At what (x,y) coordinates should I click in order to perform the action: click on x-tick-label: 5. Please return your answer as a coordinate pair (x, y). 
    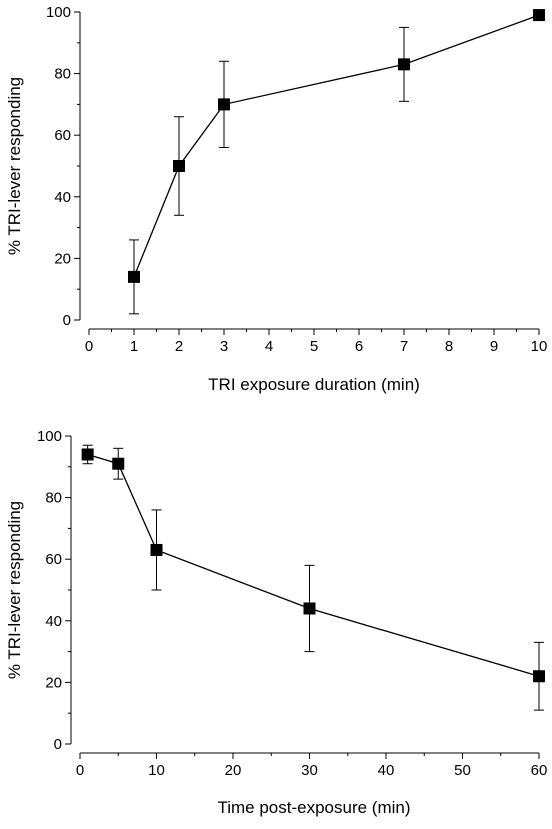
    Looking at the image, I should click on (314, 346).